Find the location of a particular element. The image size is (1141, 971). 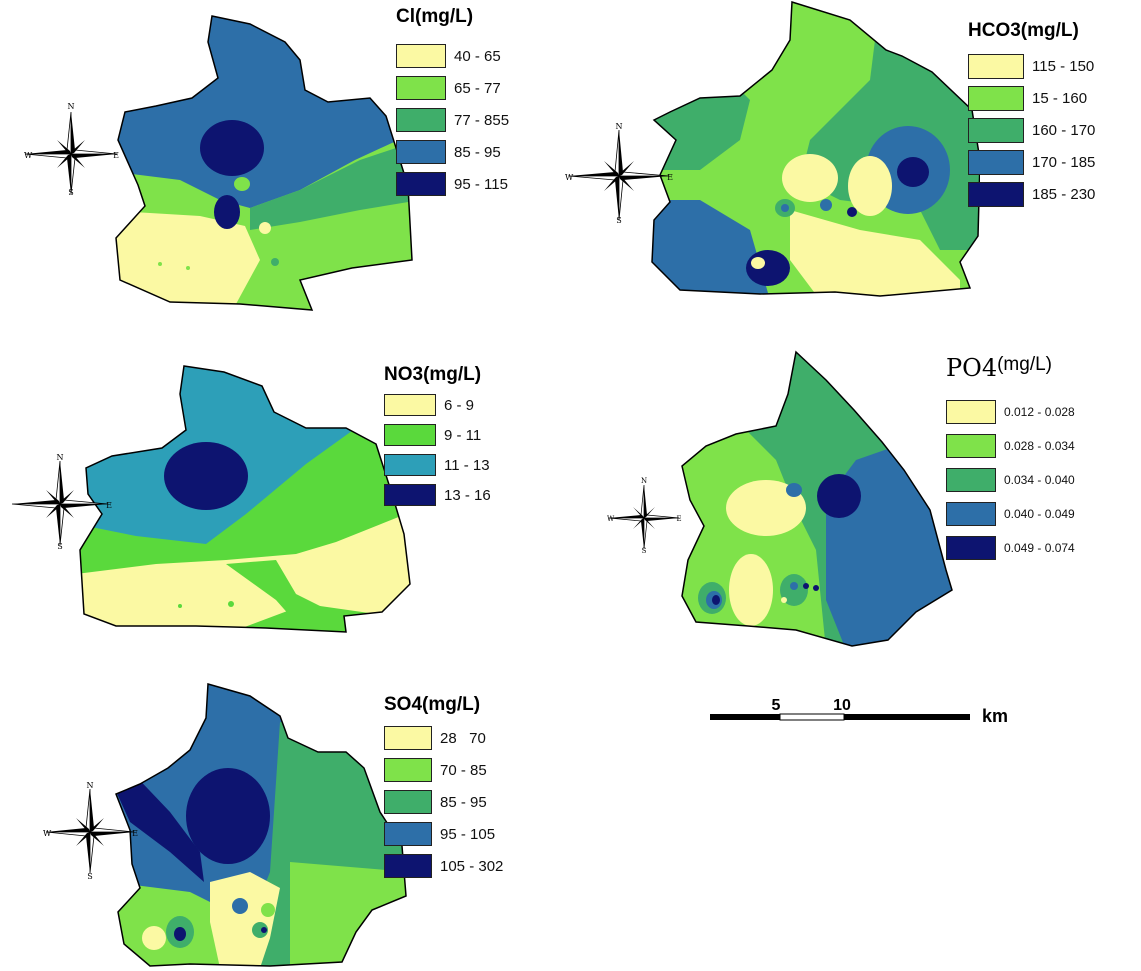

legend-label: 40 - 65 is located at coordinates (477, 56).